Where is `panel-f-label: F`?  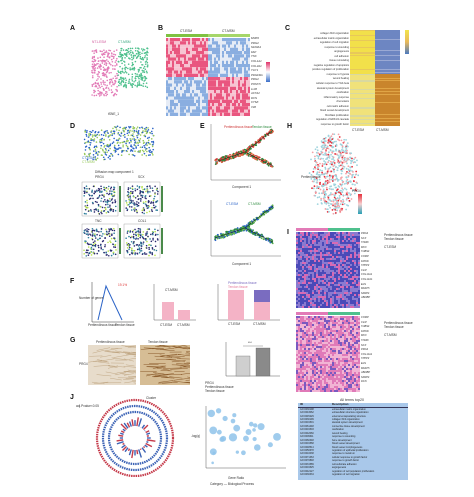 panel-f-label: F is located at coordinates (72, 281).